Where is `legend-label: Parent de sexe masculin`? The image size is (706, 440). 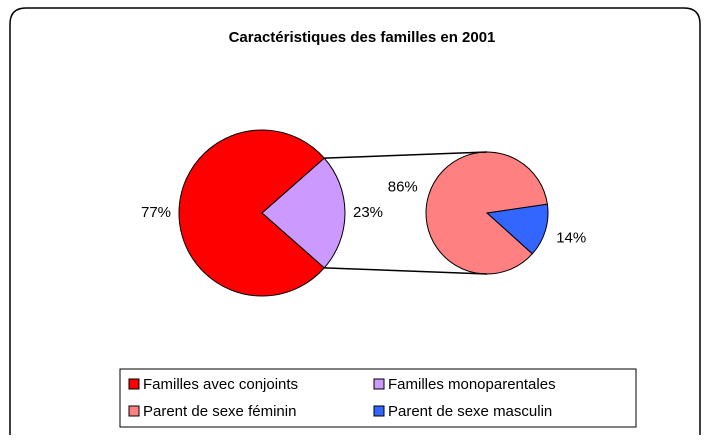
legend-label: Parent de sexe masculin is located at coordinates (470, 411).